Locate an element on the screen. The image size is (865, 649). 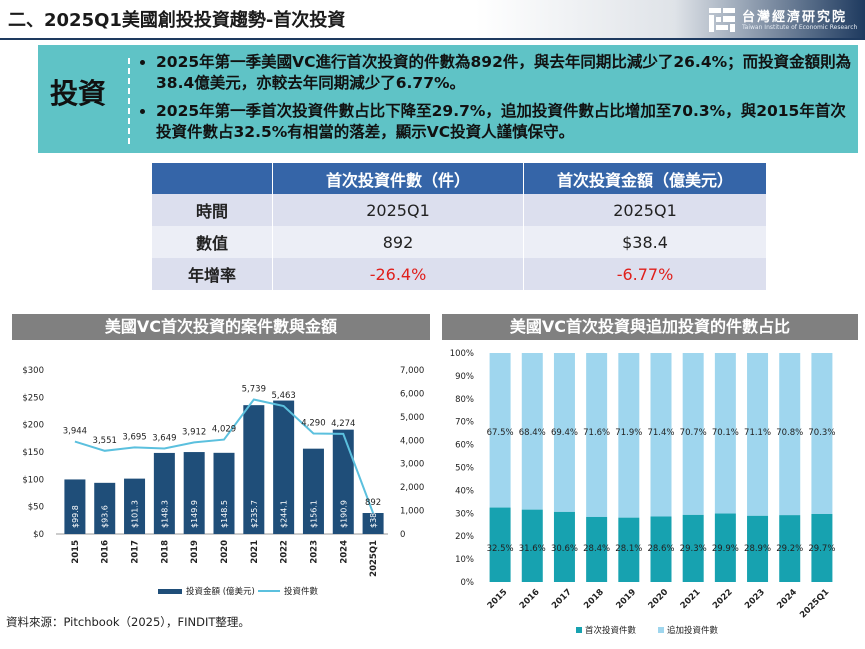
table-cell: $38.4 is located at coordinates (644, 242).